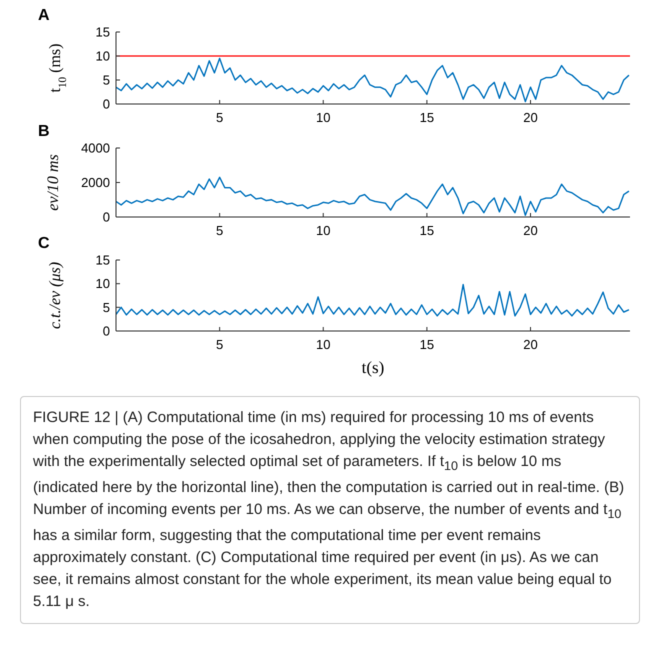  Describe the element at coordinates (44, 243) in the screenshot. I see `chart-title: C` at that location.